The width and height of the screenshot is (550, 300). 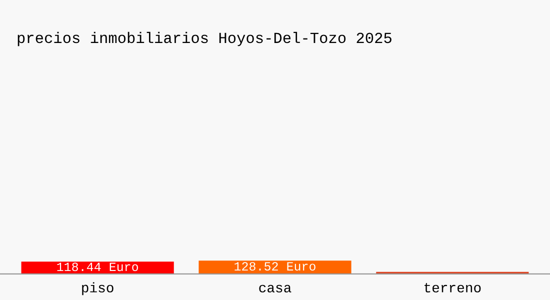 What do you see at coordinates (97, 267) in the screenshot?
I see `data-label: 118.44 Euro` at bounding box center [97, 267].